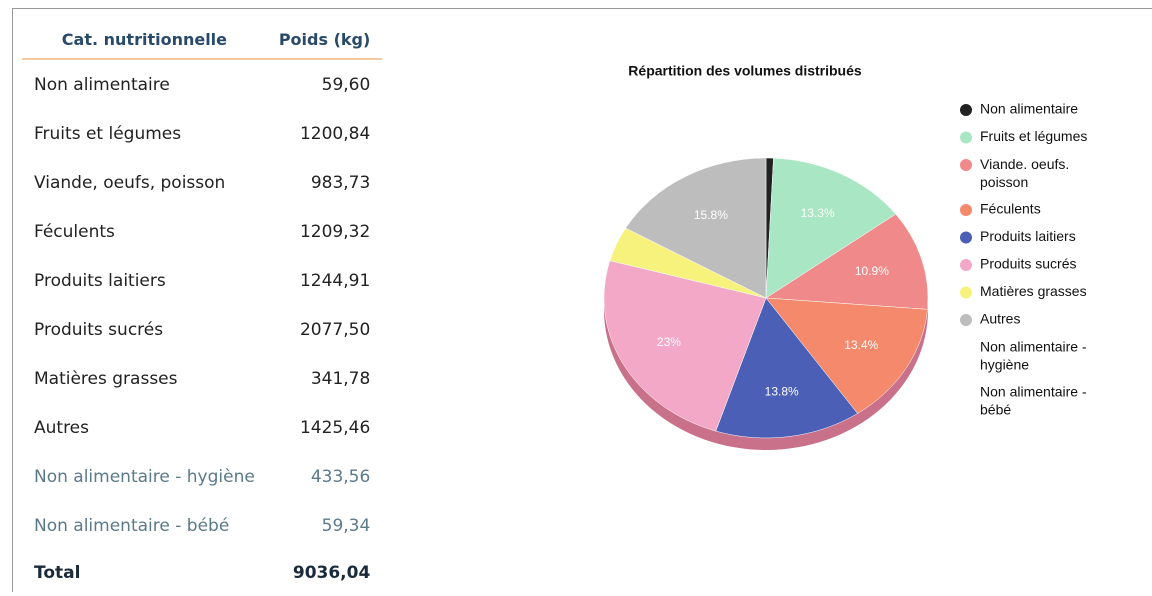  What do you see at coordinates (346, 525) in the screenshot?
I see `weight-cell: 59,34` at bounding box center [346, 525].